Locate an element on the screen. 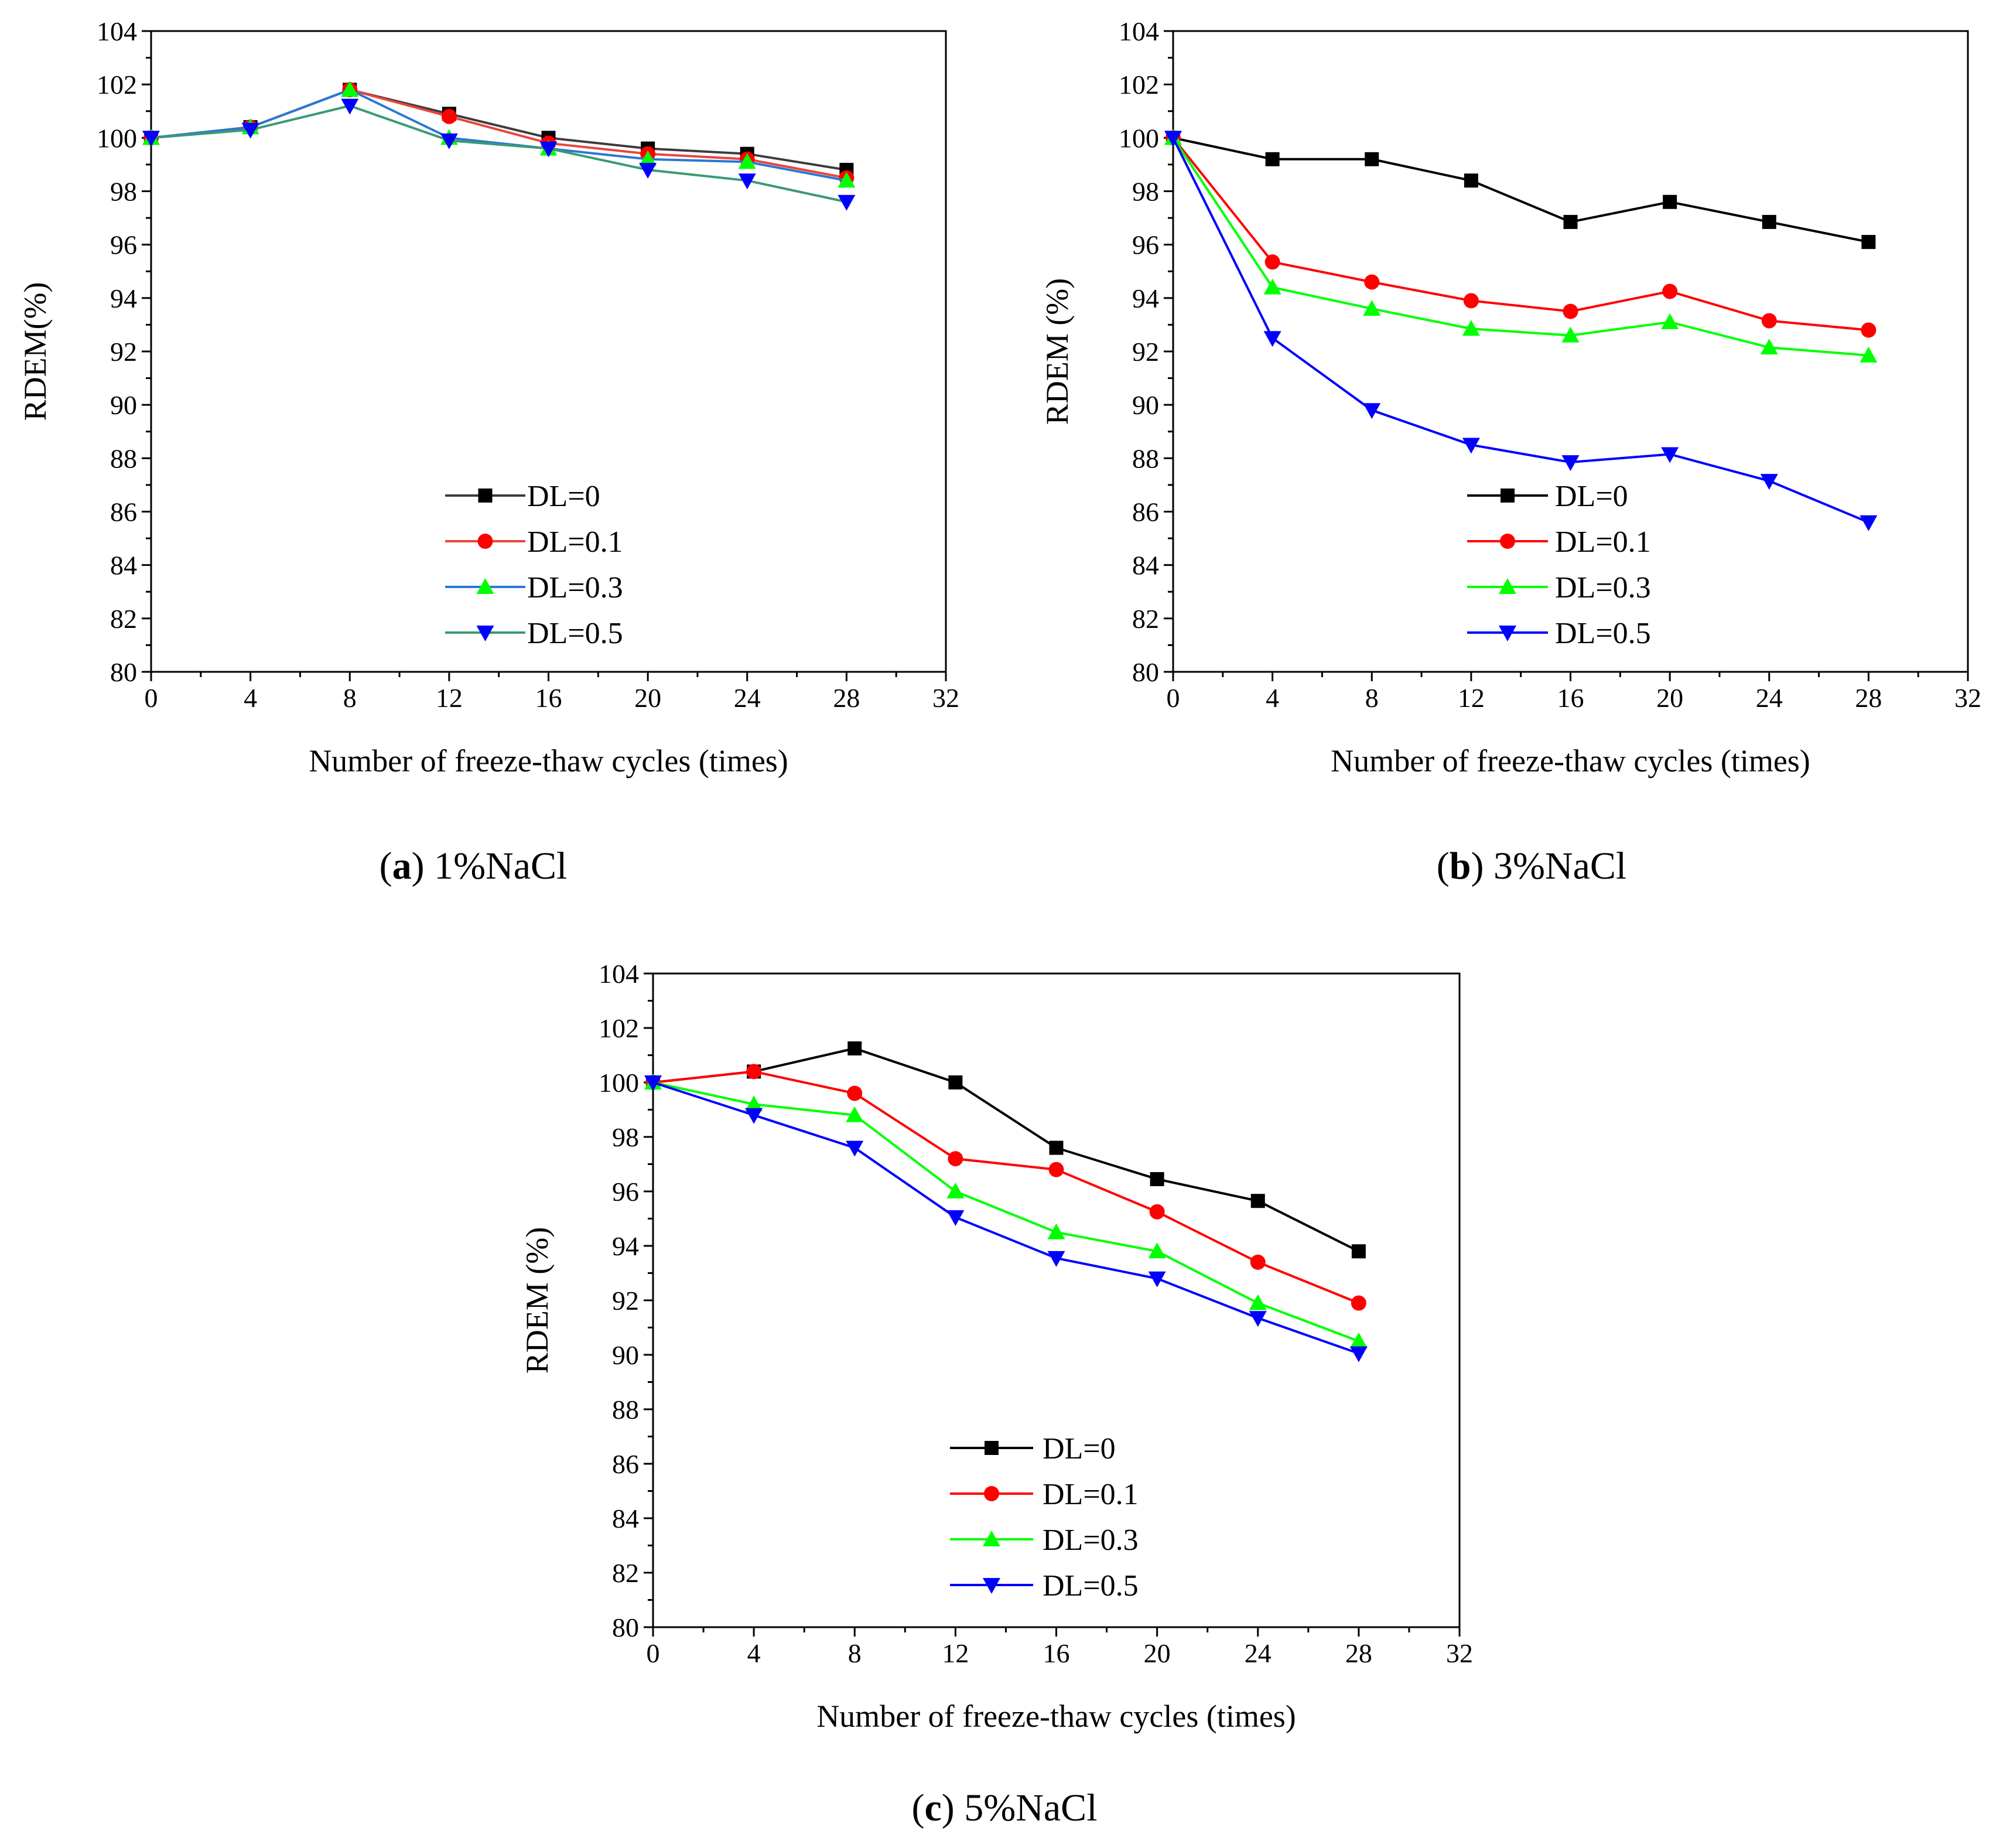 Image resolution: width=1996 pixels, height=1848 pixels. panel-caption: (c) 5%NaCl is located at coordinates (1004, 1808).